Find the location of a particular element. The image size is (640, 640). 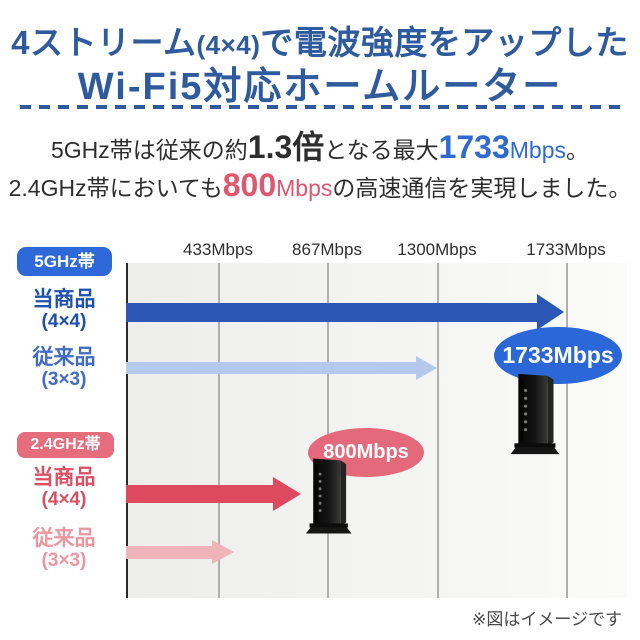

speed-arrow-current-24ghz is located at coordinates (213, 494).